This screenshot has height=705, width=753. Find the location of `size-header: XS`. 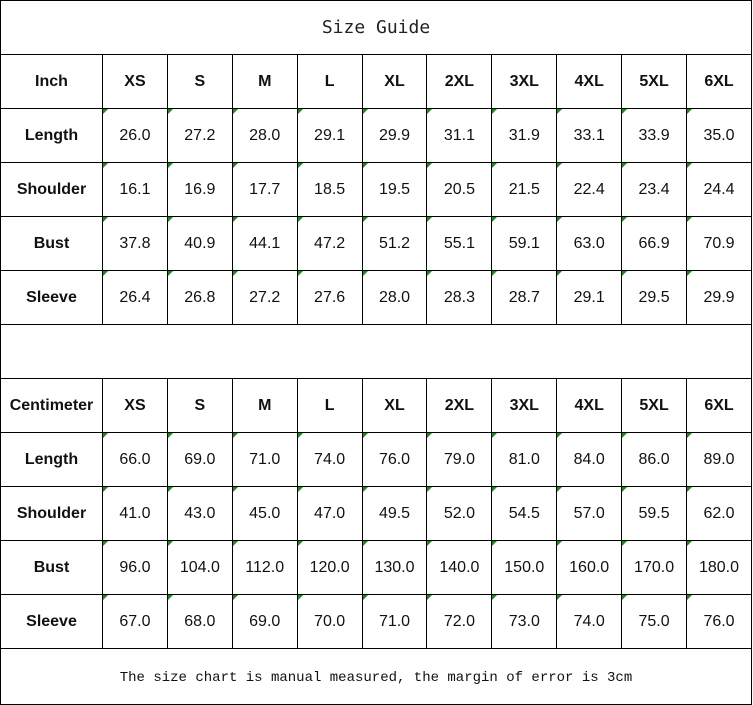

size-header: XS is located at coordinates (135, 405).